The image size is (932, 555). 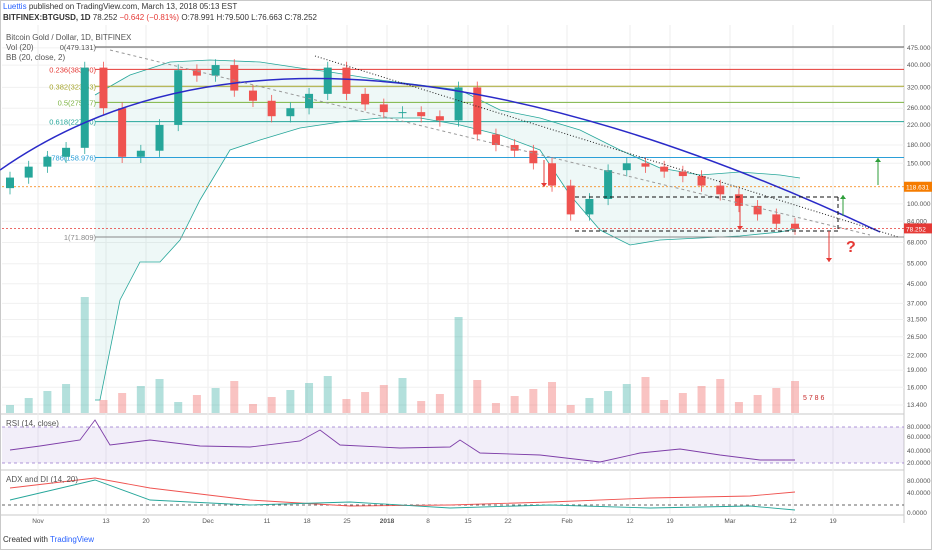 I want to click on date-tick: 25, so click(x=347, y=521).